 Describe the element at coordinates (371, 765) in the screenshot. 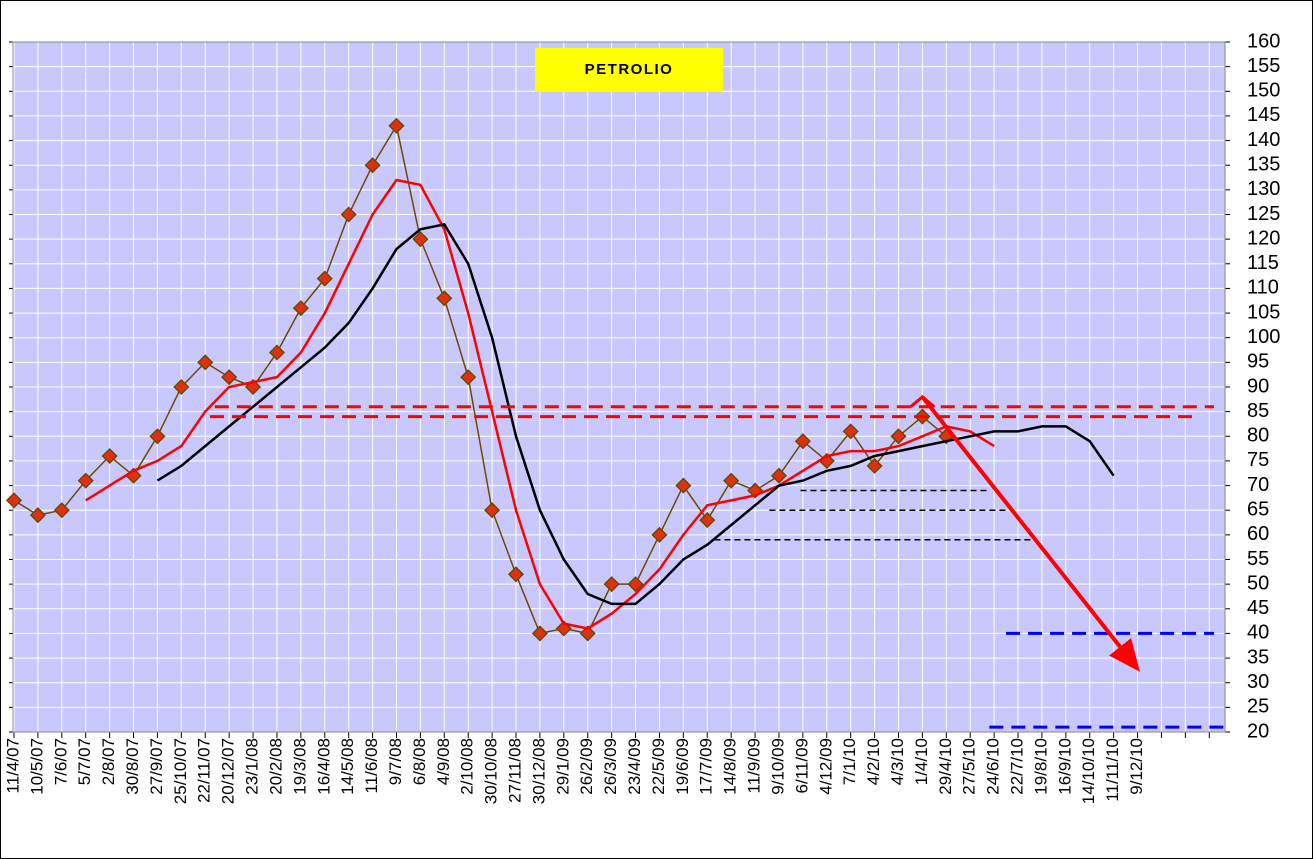

I see `x-tick-label: 11/6/08` at that location.